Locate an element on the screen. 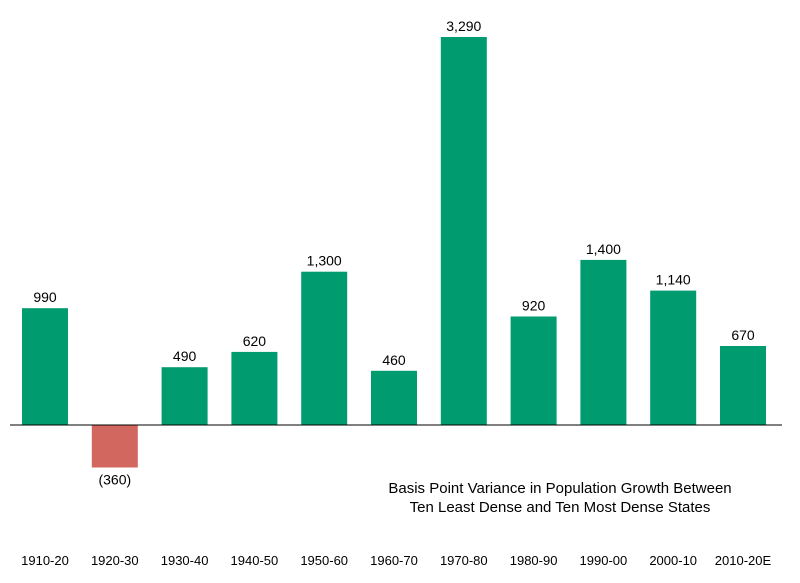  data-label-1990-00: 1,400 is located at coordinates (603, 249).